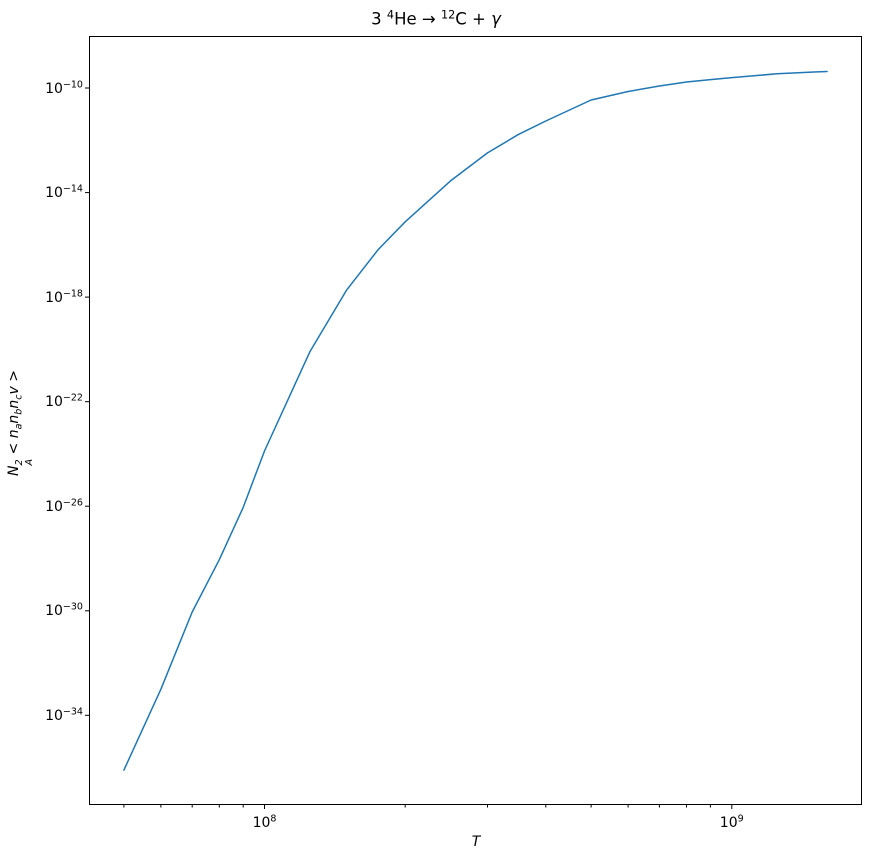 Image resolution: width=872 pixels, height=864 pixels. What do you see at coordinates (64, 401) in the screenshot?
I see `y-tick-label: 10−22` at bounding box center [64, 401].